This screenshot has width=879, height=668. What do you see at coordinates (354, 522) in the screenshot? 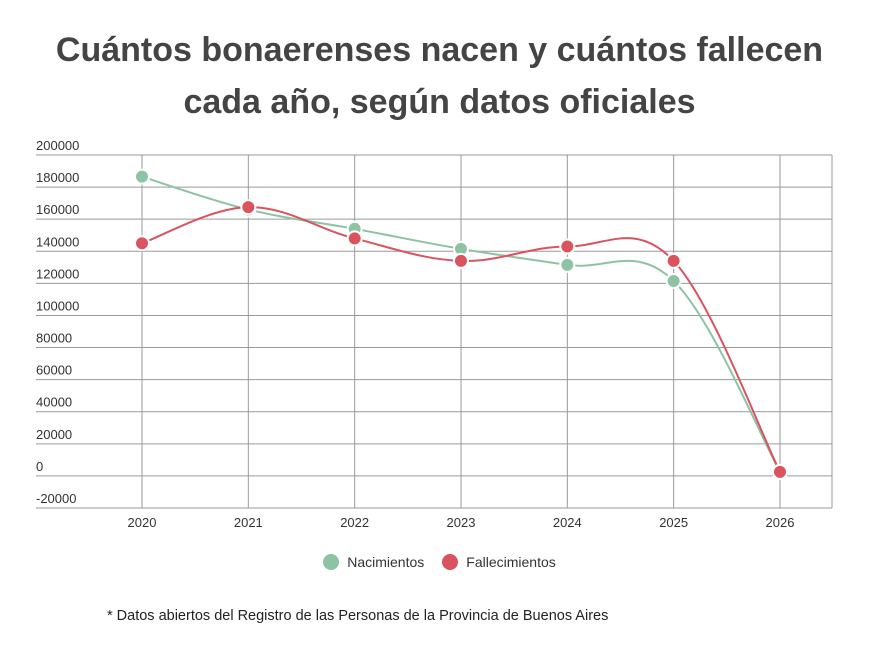
I see `x-tick-label: 2022` at bounding box center [354, 522].